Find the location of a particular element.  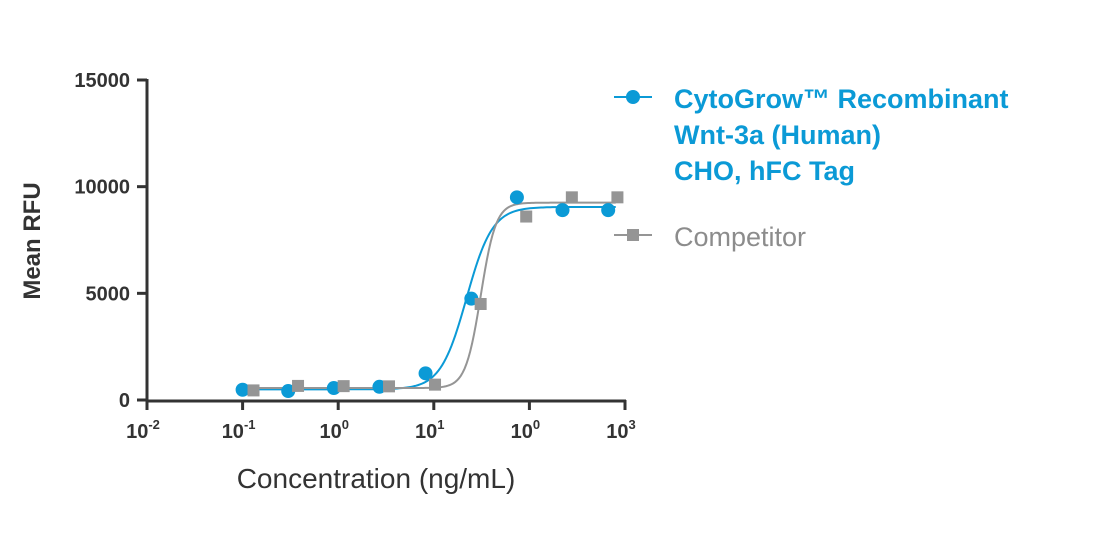

x-tick-label: 10¹ is located at coordinates (429, 430).